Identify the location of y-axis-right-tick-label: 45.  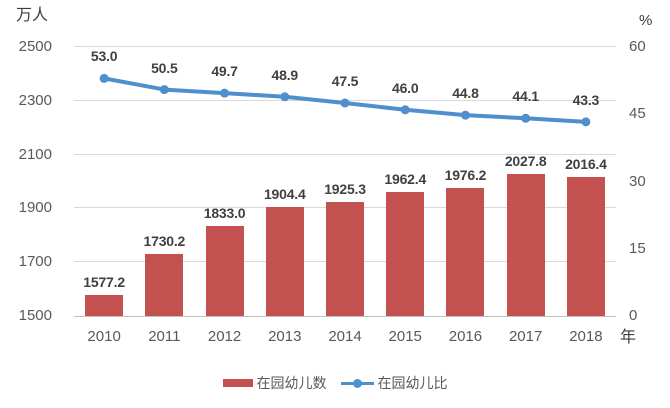
(637, 114).